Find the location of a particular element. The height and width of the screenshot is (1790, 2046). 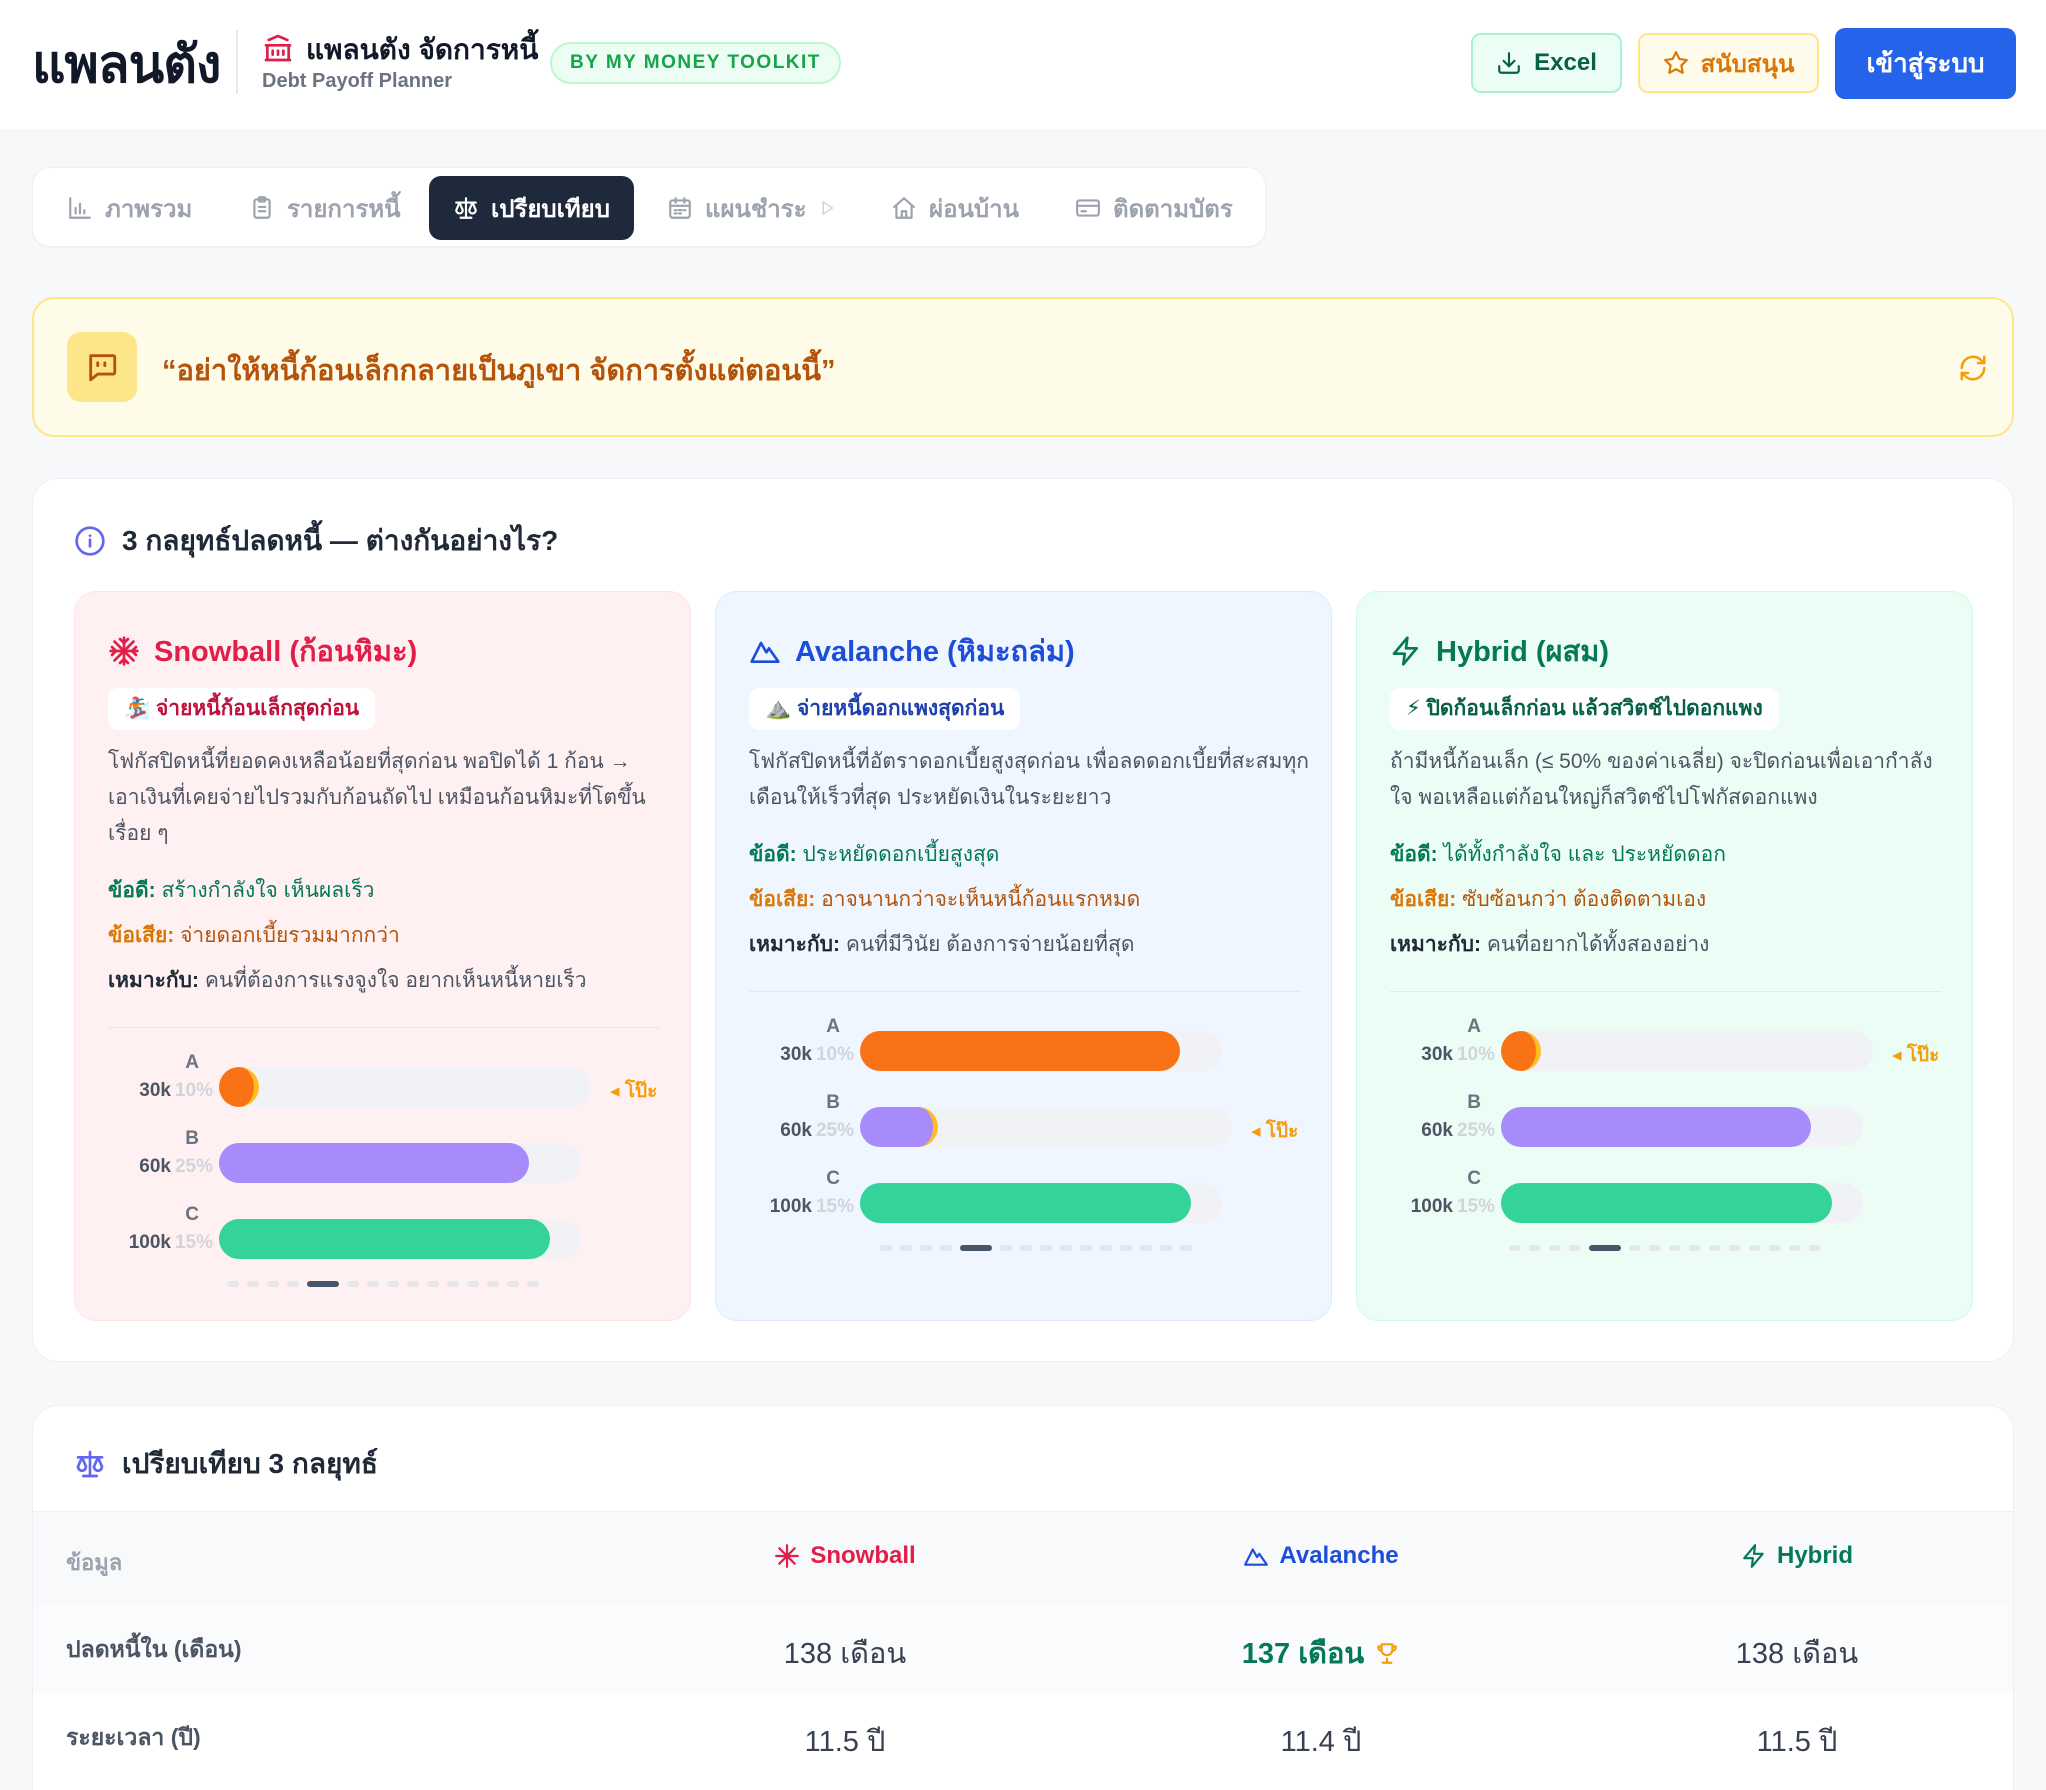

table-header-row: ข้อมูล Snowball Avalanche Hybrid is located at coordinates (1023, 1558).